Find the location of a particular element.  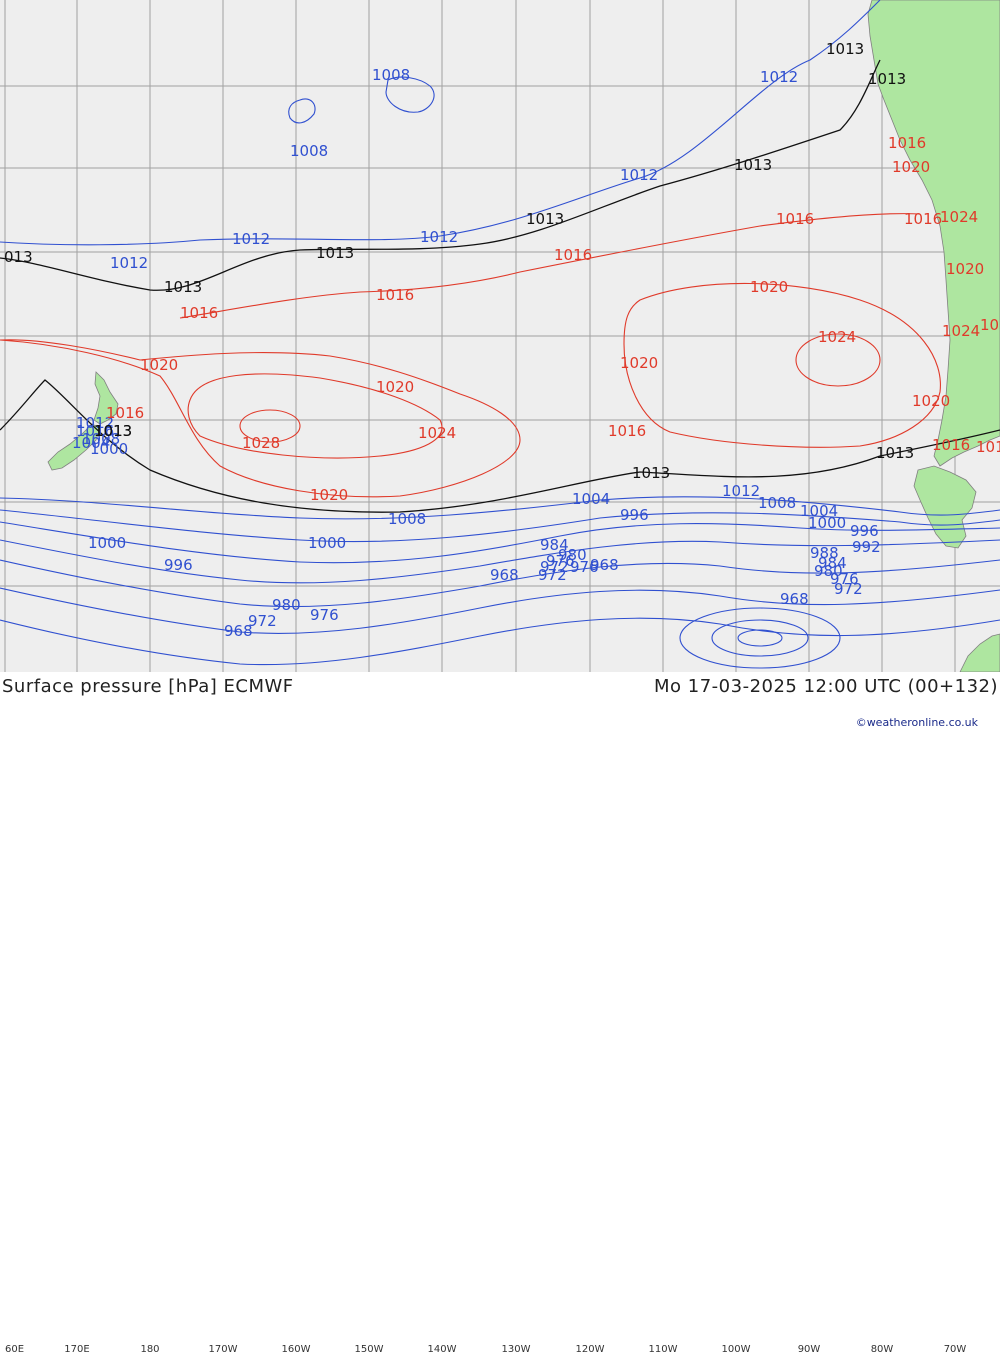

lon-tick-label: 150W is located at coordinates (369, 1349).